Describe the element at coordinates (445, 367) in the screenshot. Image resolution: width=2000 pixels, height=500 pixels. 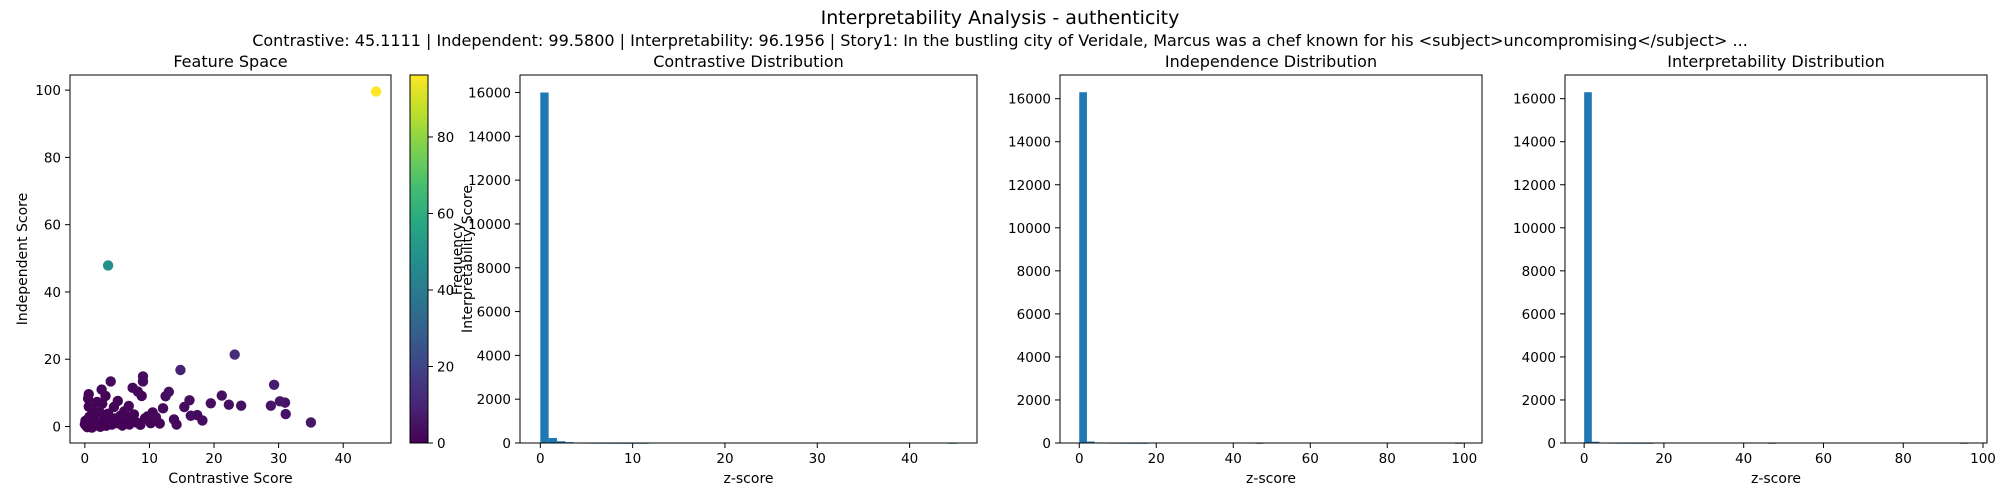
I see `colorbar-tick-label: 20` at that location.